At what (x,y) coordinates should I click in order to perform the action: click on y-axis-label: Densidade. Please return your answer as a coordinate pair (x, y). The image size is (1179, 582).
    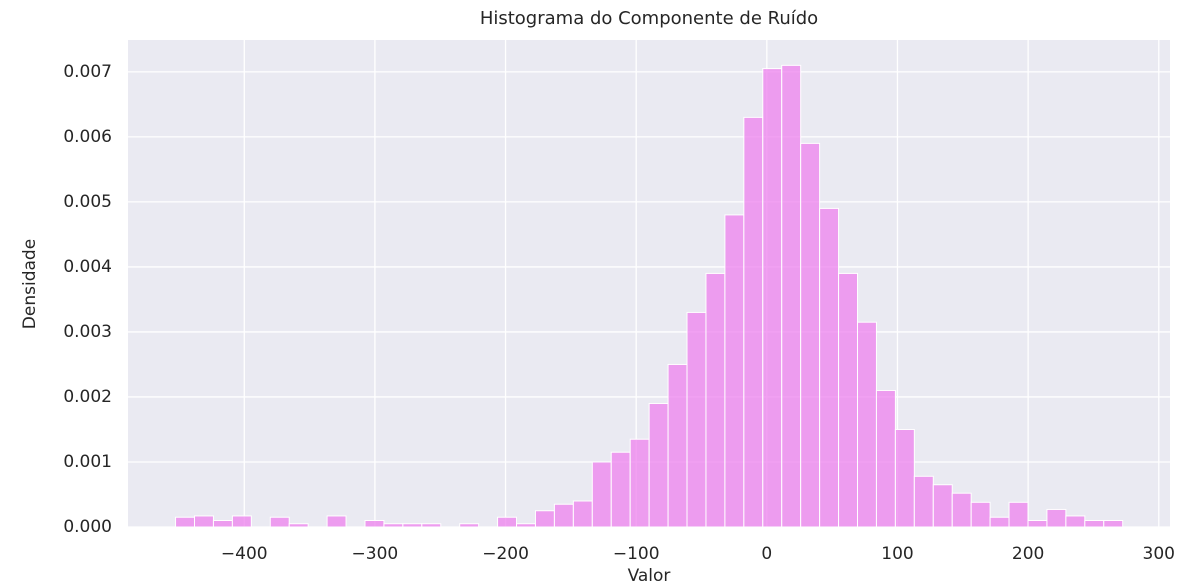
    Looking at the image, I should click on (30, 284).